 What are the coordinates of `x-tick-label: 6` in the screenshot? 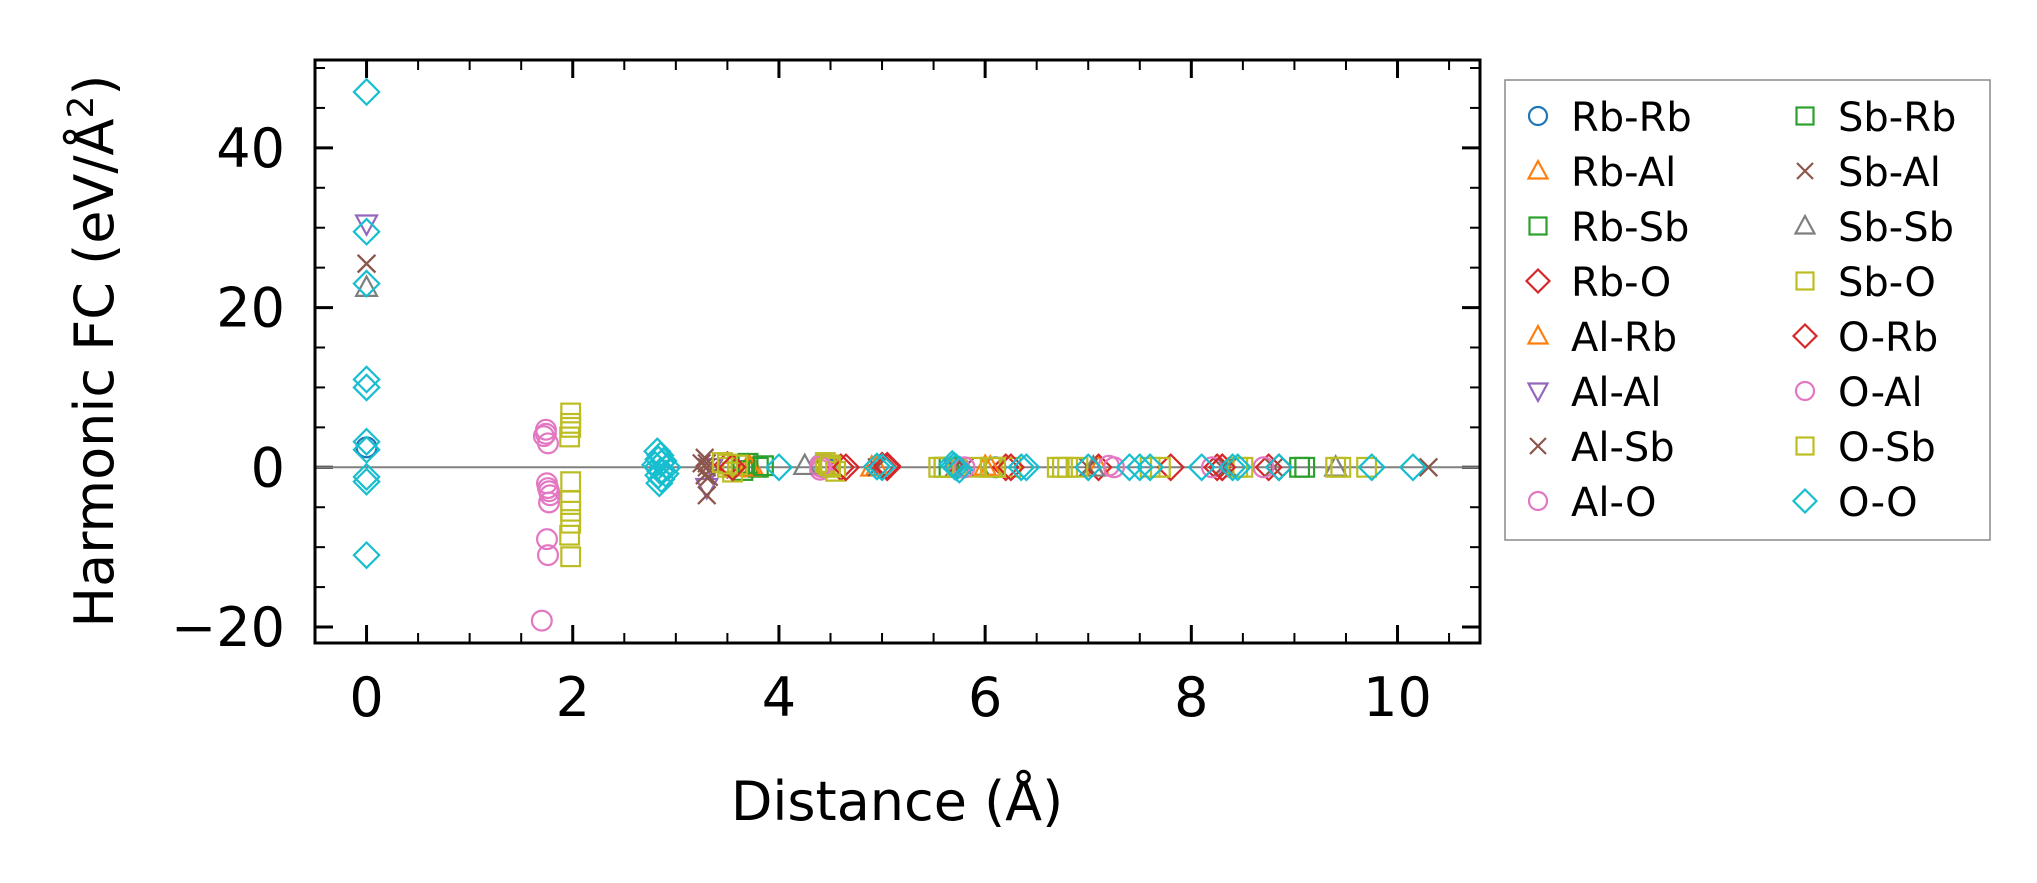 It's located at (985, 697).